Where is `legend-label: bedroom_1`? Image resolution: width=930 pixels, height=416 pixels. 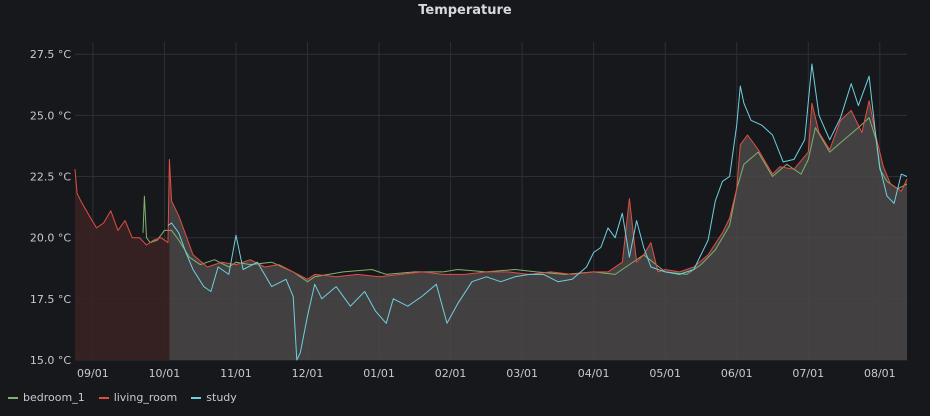 legend-label: bedroom_1 is located at coordinates (54, 397).